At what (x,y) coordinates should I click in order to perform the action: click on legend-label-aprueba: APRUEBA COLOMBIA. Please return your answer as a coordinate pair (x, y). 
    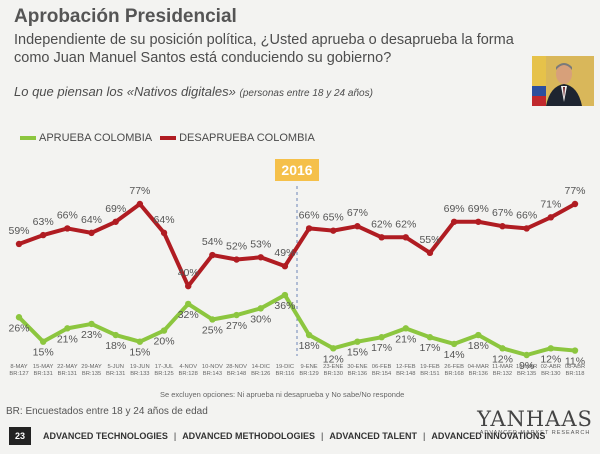
    Looking at the image, I should click on (96, 138).